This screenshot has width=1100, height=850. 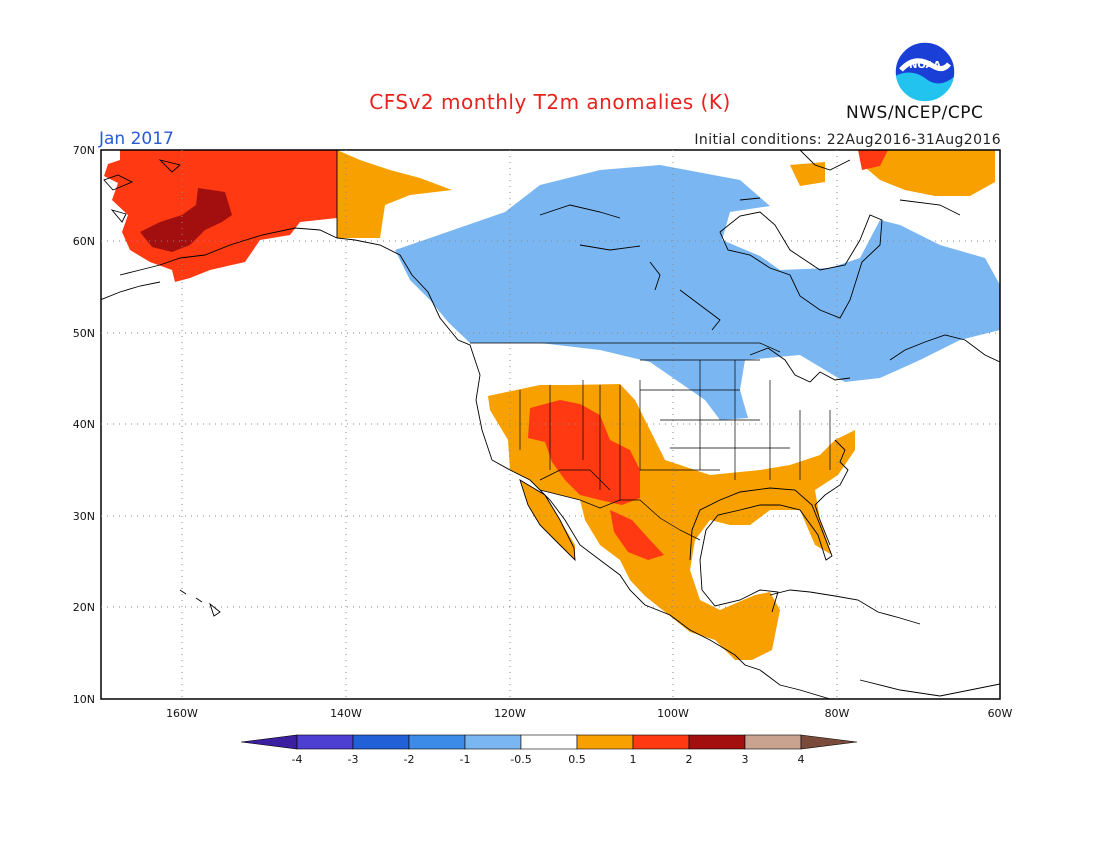 What do you see at coordinates (346, 713) in the screenshot?
I see `lon-label-140w: 140W` at bounding box center [346, 713].